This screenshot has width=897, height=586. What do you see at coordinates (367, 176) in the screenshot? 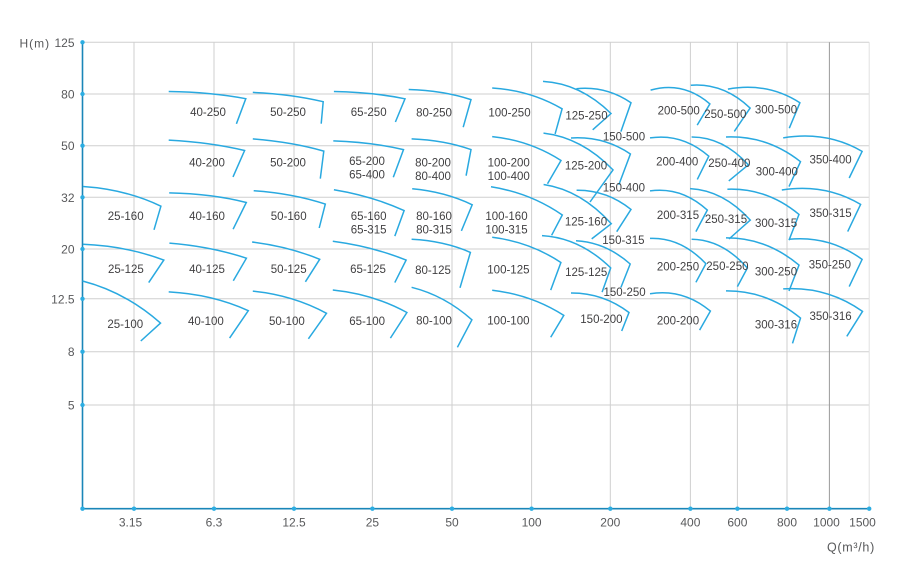
I see `svg-text: 65-400` at bounding box center [367, 176].